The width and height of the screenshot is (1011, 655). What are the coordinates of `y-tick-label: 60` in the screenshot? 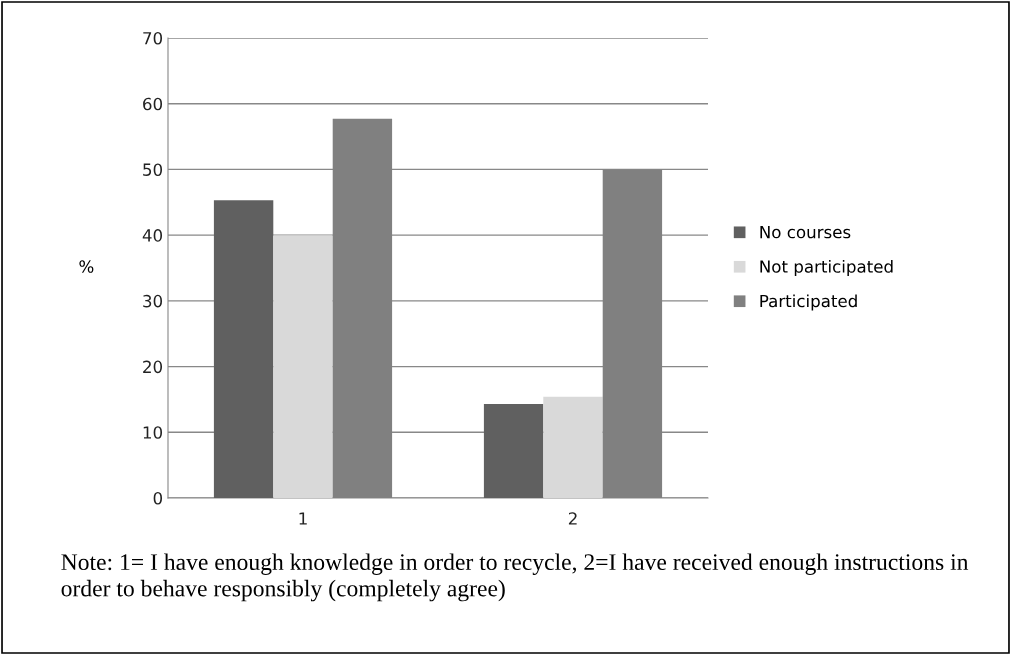 It's located at (153, 104).